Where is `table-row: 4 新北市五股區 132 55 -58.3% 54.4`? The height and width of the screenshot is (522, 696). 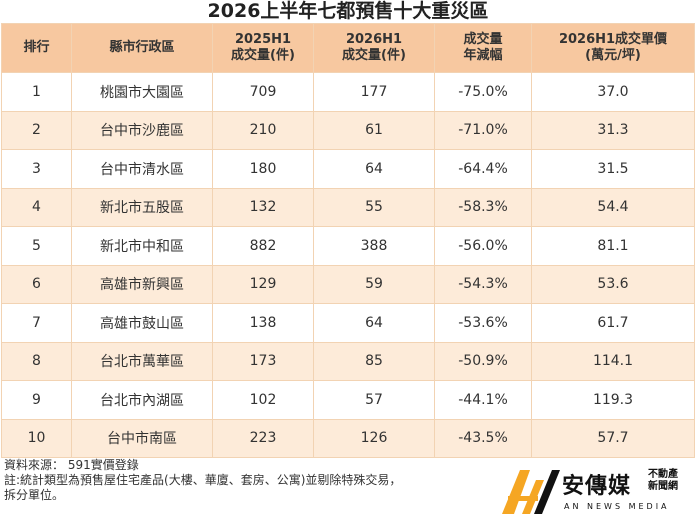 table-row: 4 新北市五股區 132 55 -58.3% 54.4 is located at coordinates (348, 207).